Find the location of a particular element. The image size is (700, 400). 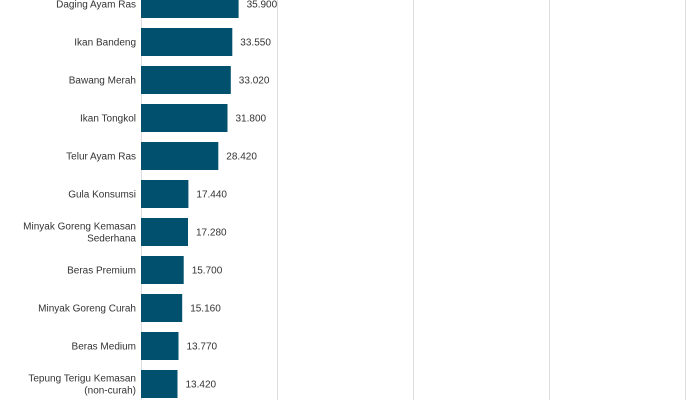

category-label-8: Minyak Goreng Curah is located at coordinates (87, 309).